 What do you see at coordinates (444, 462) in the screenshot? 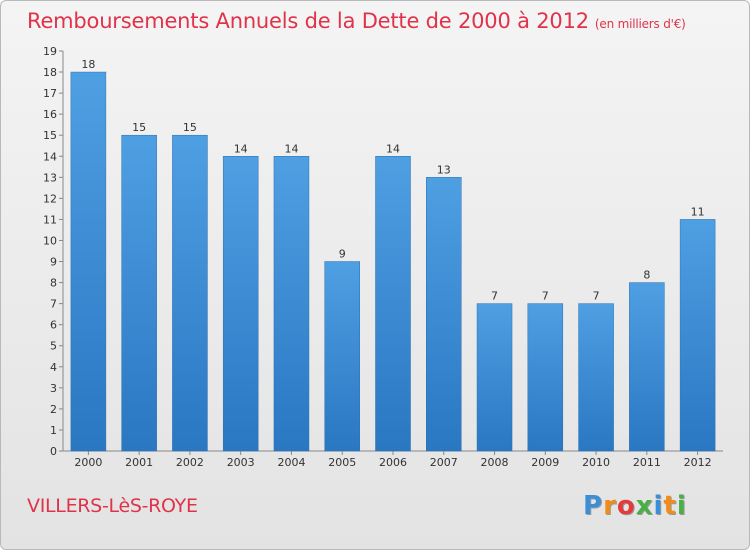
I see `x-tick-label: 2007` at bounding box center [444, 462].